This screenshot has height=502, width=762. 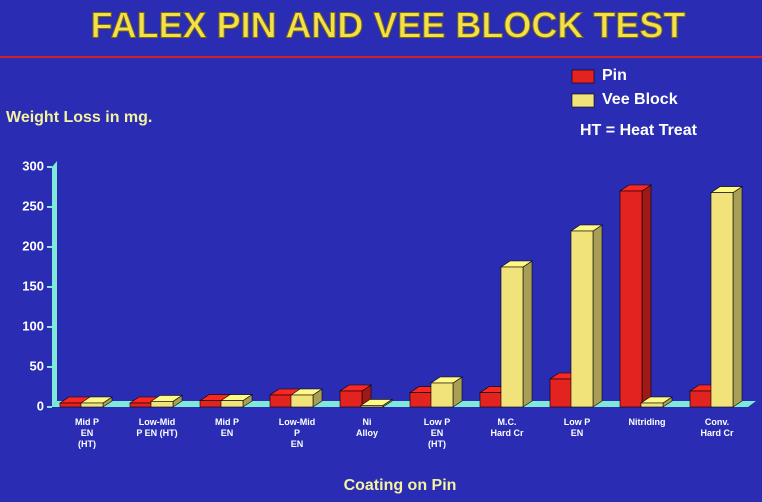 What do you see at coordinates (367, 422) in the screenshot?
I see `x-tick-label-line: Ni` at bounding box center [367, 422].